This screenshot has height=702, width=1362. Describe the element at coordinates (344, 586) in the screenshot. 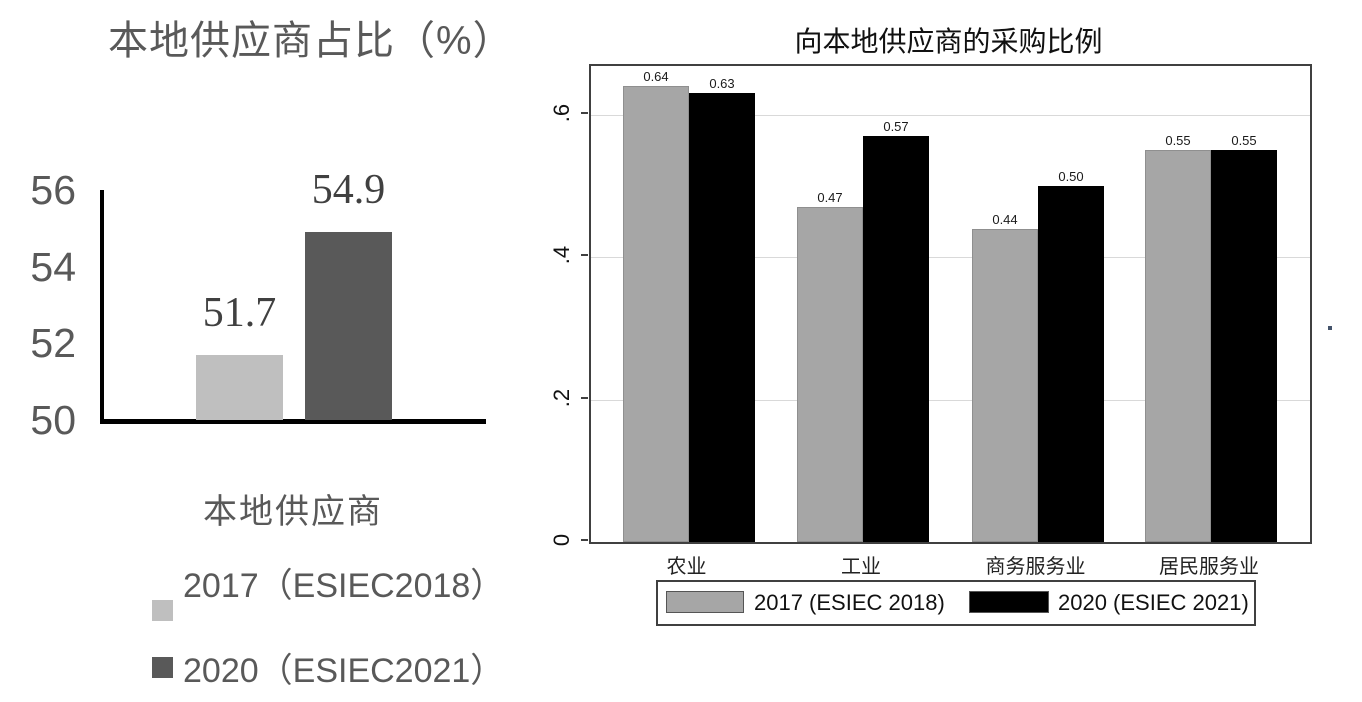

I see `left-chart-legend-label: 2017（ESIEC2018）` at that location.